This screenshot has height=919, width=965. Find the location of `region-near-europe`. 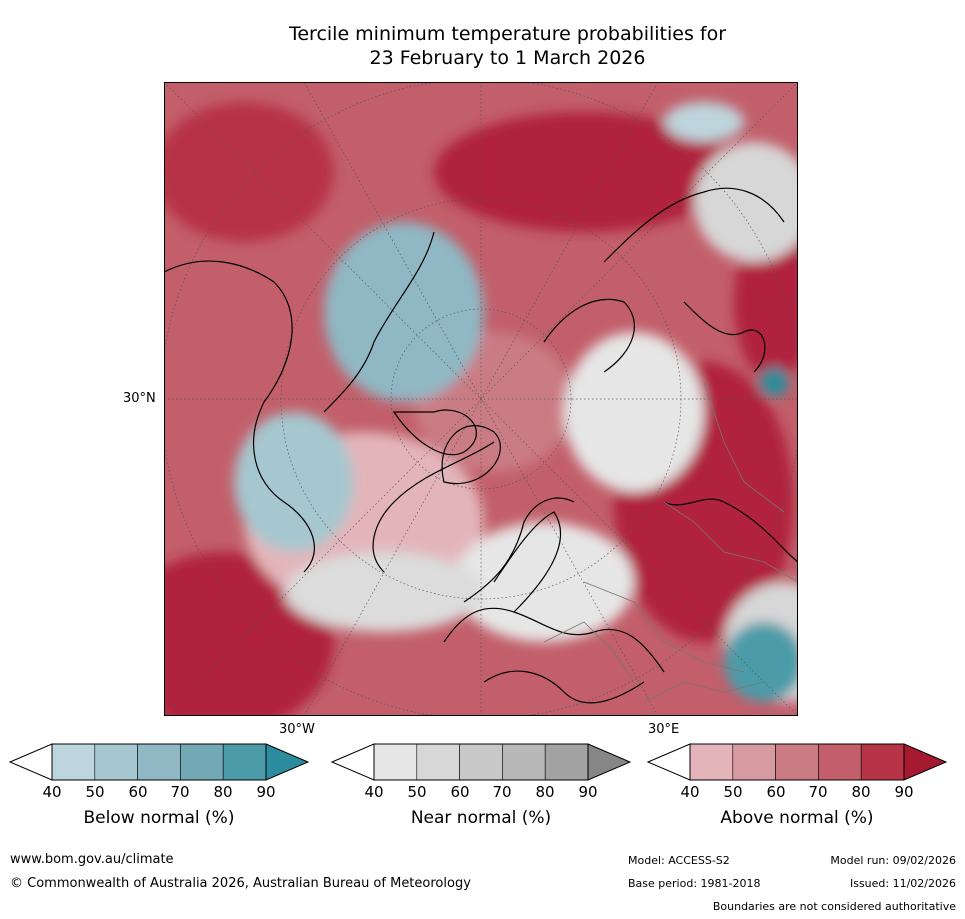

region-near-europe is located at coordinates (544, 582).